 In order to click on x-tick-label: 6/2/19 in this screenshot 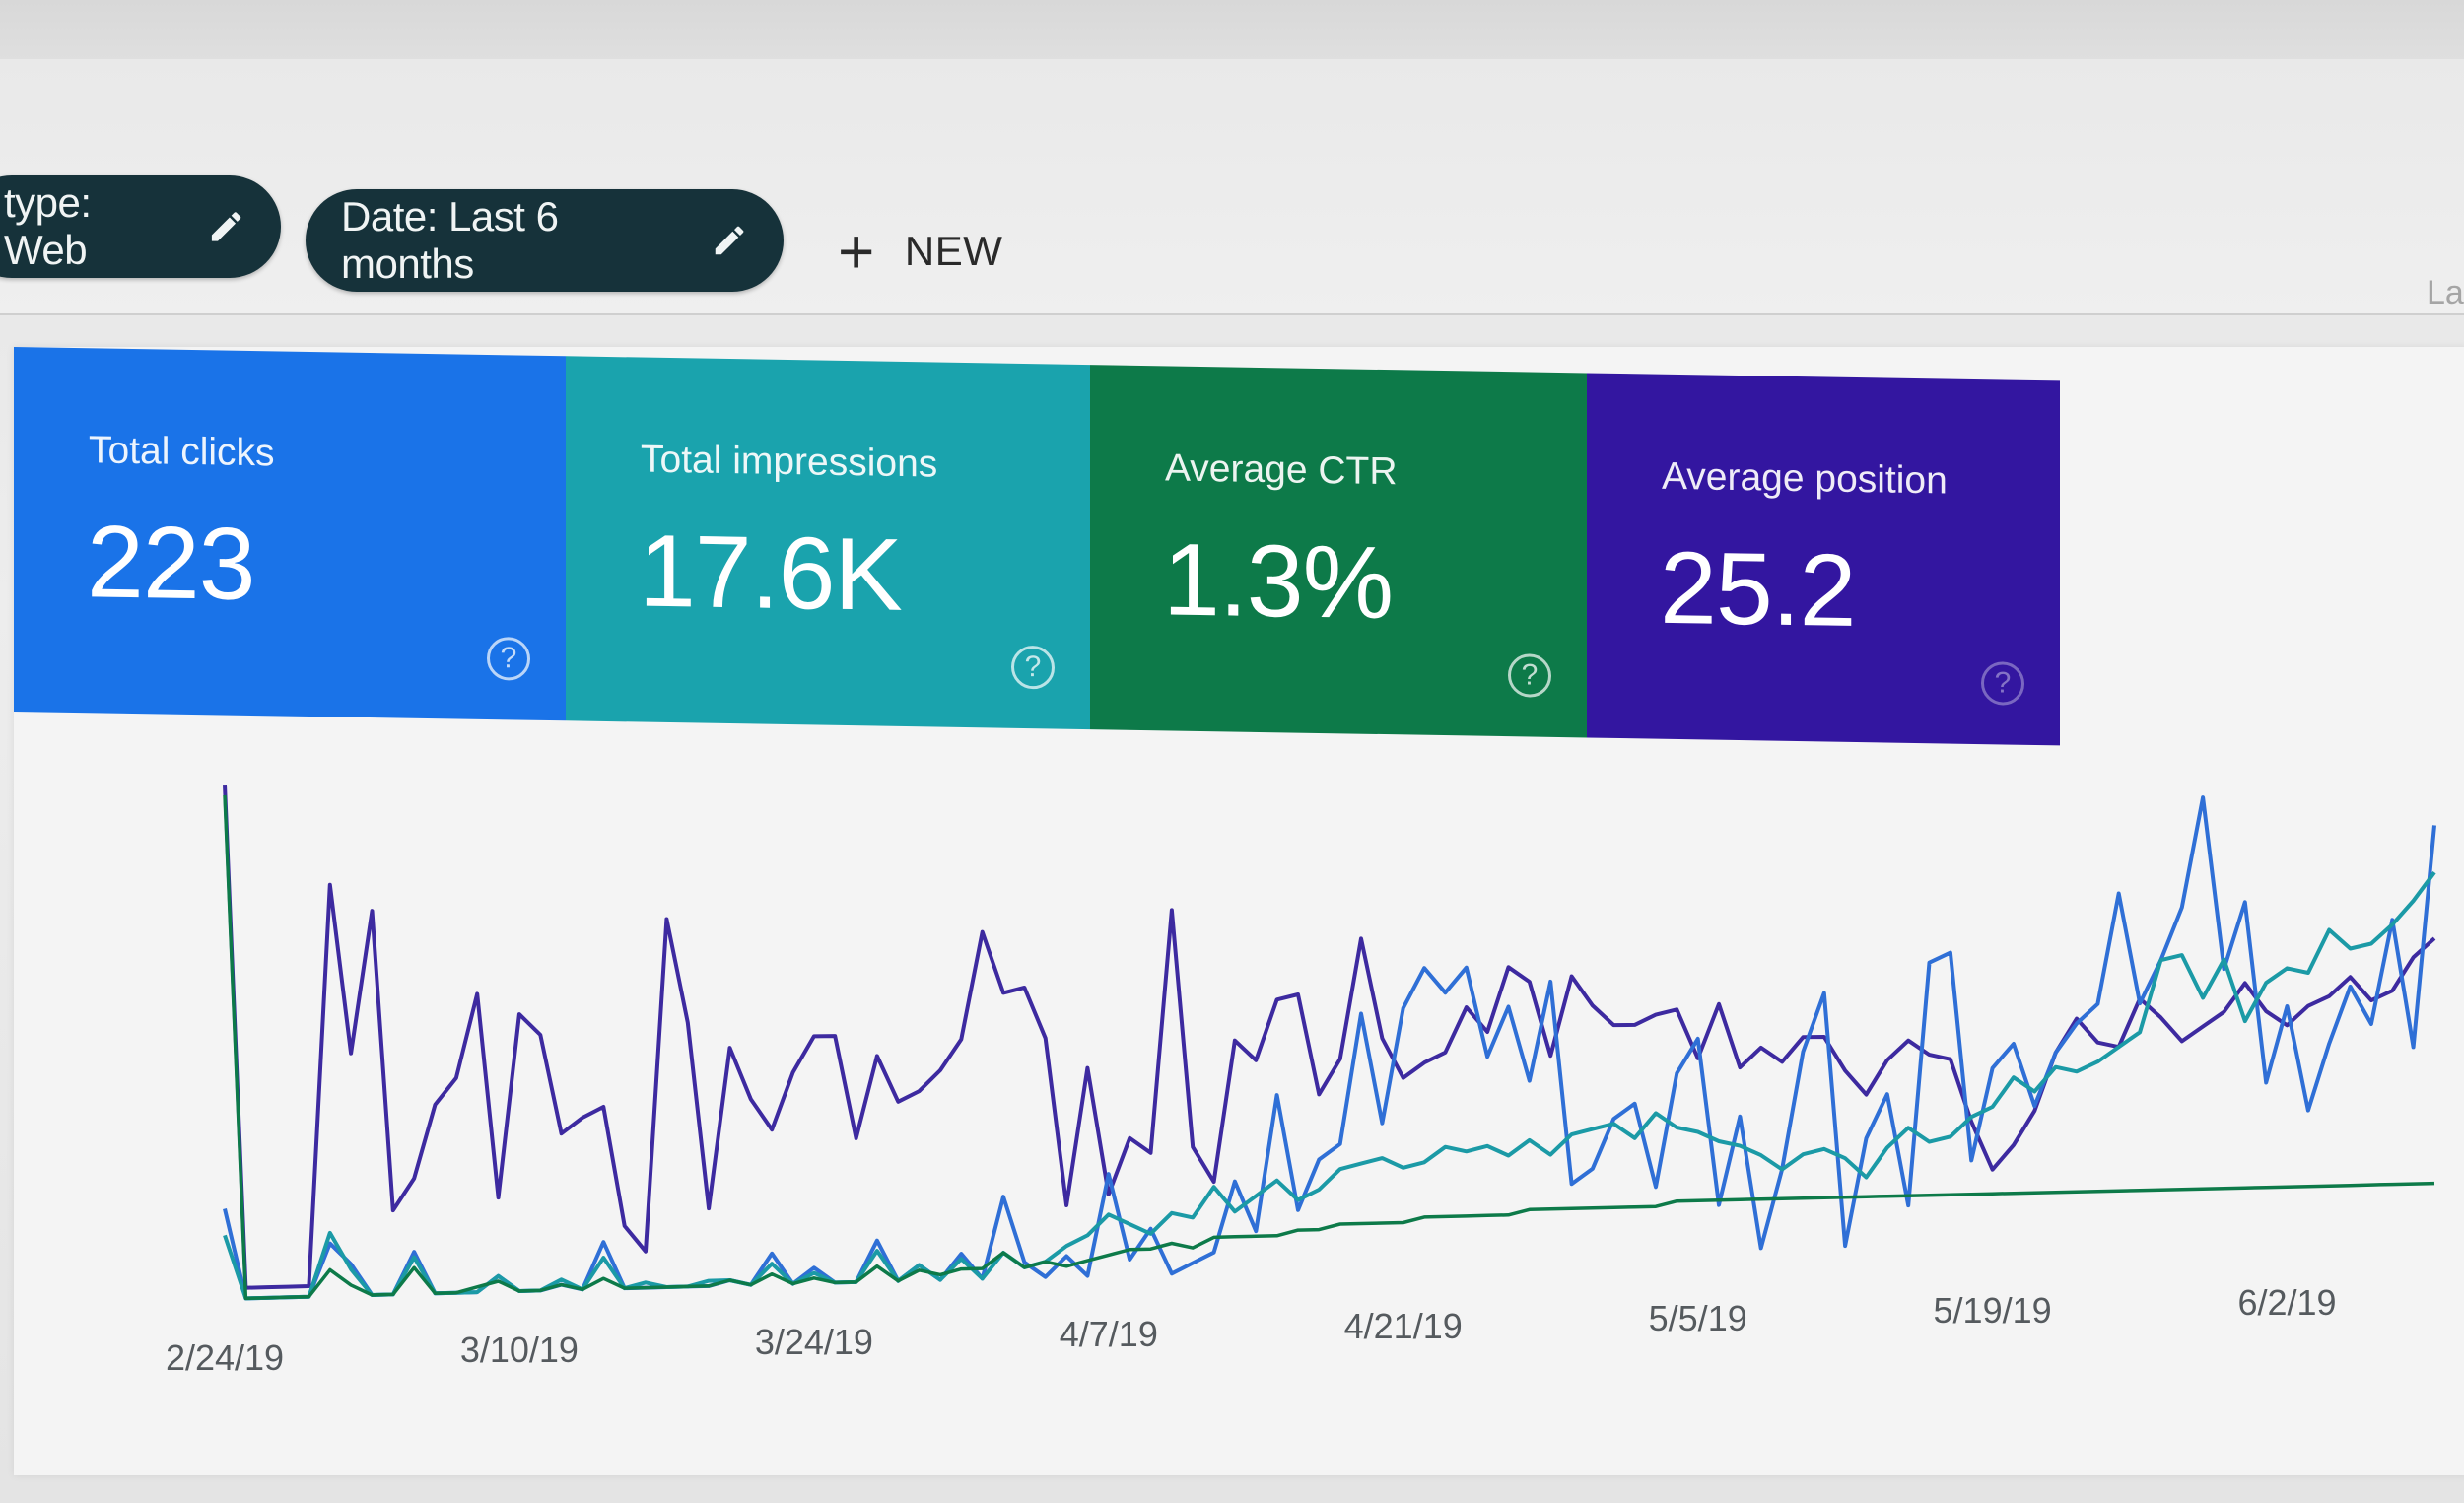, I will do `click(2286, 1302)`.